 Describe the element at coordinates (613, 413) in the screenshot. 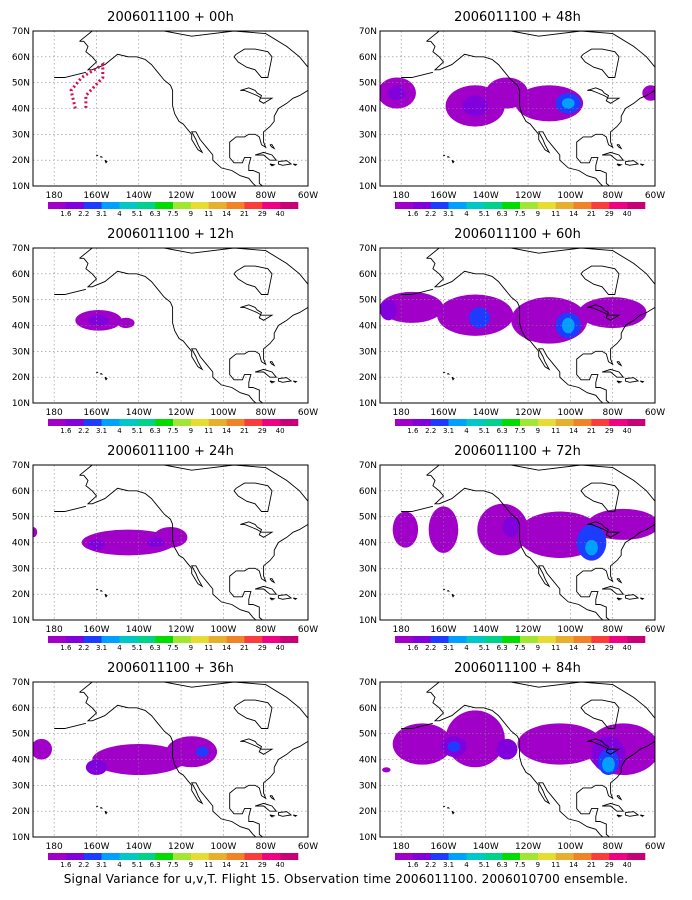

I see `lon-tick-label: 80W` at that location.